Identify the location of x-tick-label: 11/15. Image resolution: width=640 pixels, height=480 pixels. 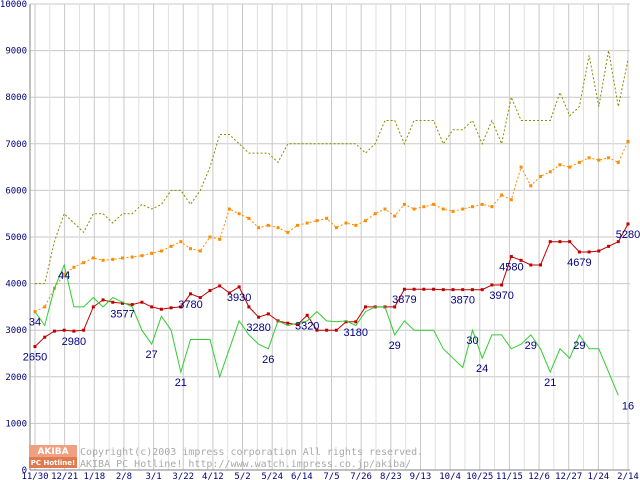
(509, 476).